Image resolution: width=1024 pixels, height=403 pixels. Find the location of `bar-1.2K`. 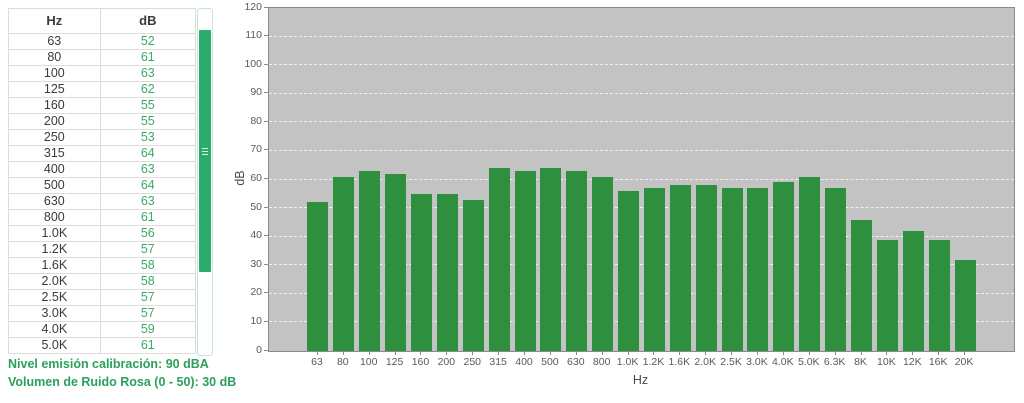

bar-1.2K is located at coordinates (654, 269).